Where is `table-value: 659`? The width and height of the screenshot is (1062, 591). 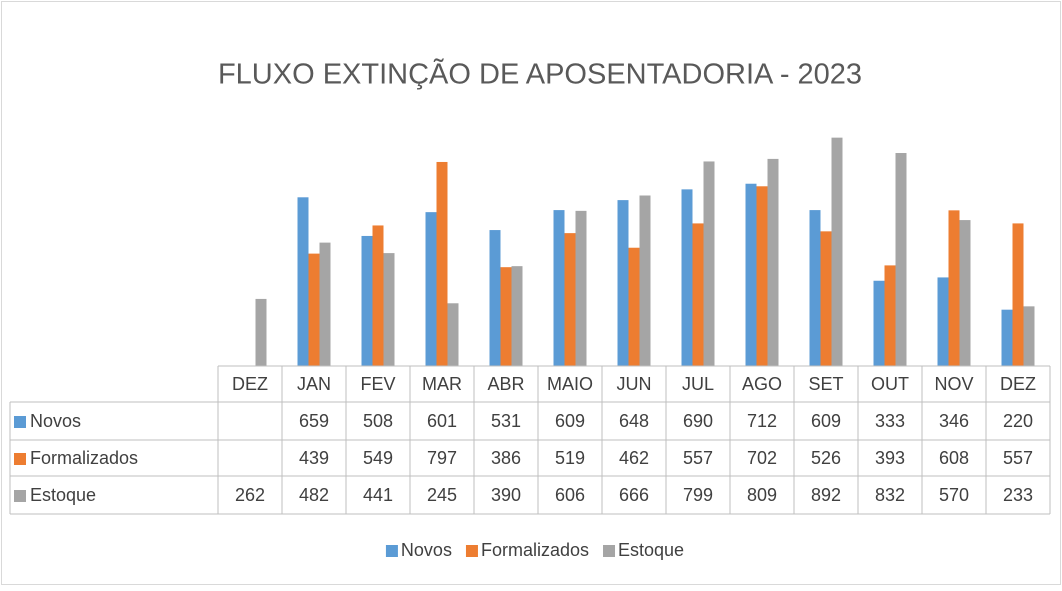 table-value: 659 is located at coordinates (314, 421).